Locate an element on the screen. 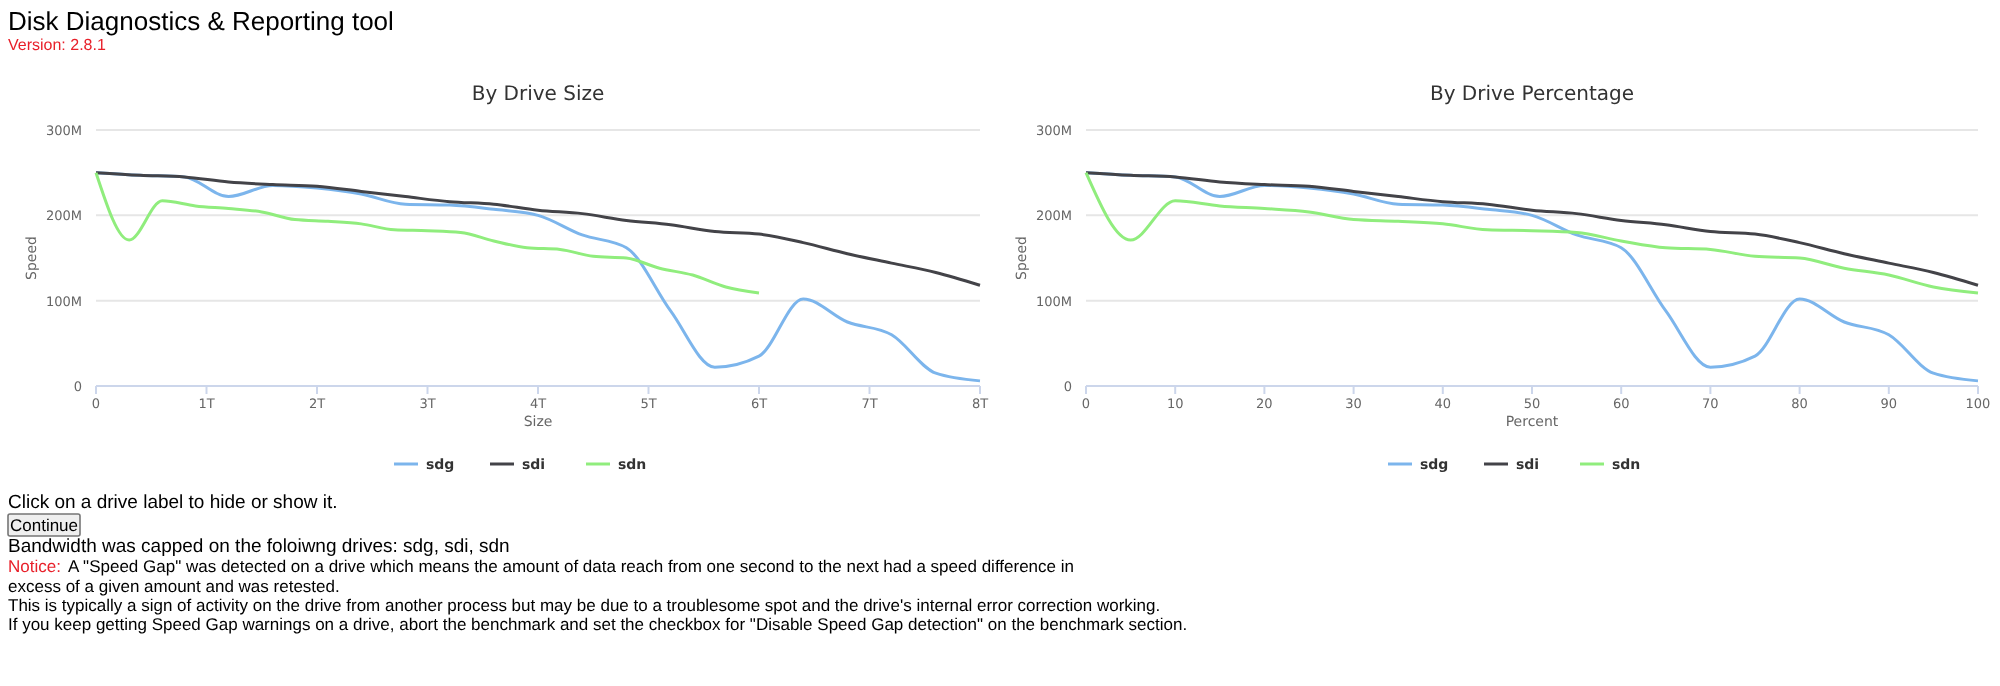 This screenshot has width=2000, height=686. text: Bandwidth was capped on the foloiwng drives: sdg, sdi, sdn is located at coordinates (259, 547).